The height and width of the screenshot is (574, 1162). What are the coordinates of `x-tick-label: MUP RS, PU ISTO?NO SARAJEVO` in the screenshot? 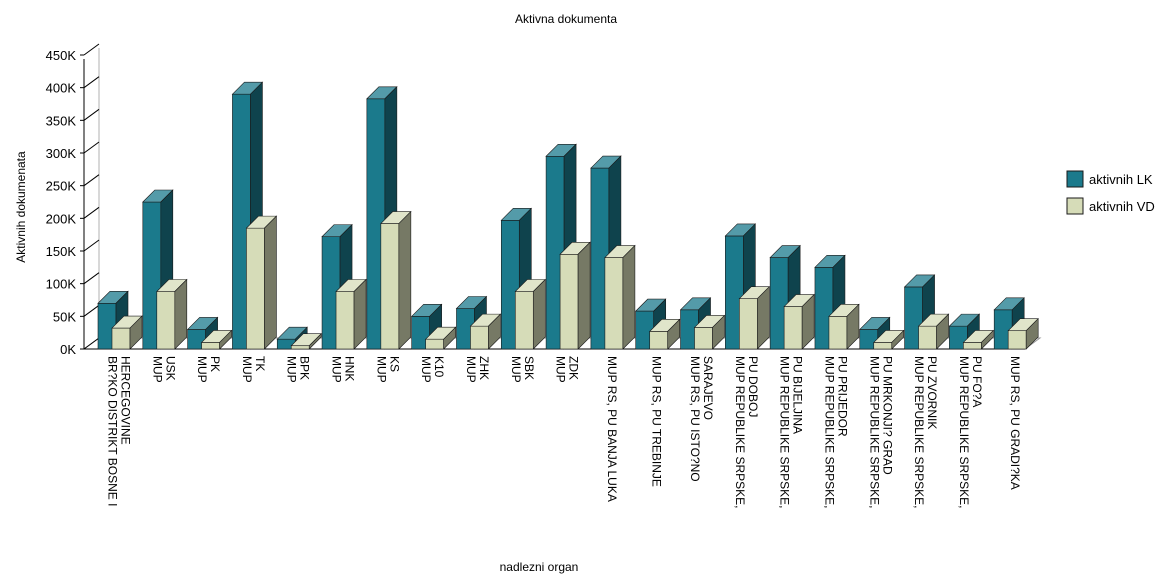 It's located at (701, 419).